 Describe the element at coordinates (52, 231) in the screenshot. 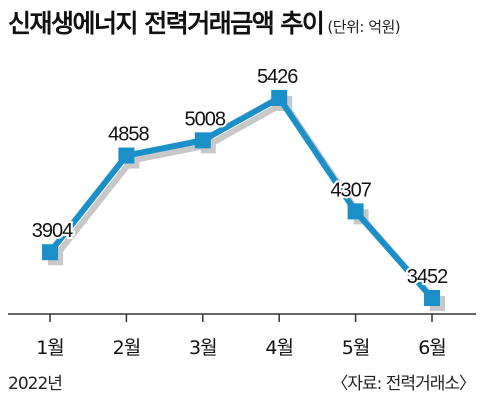

I see `data-label-1: 3904` at that location.